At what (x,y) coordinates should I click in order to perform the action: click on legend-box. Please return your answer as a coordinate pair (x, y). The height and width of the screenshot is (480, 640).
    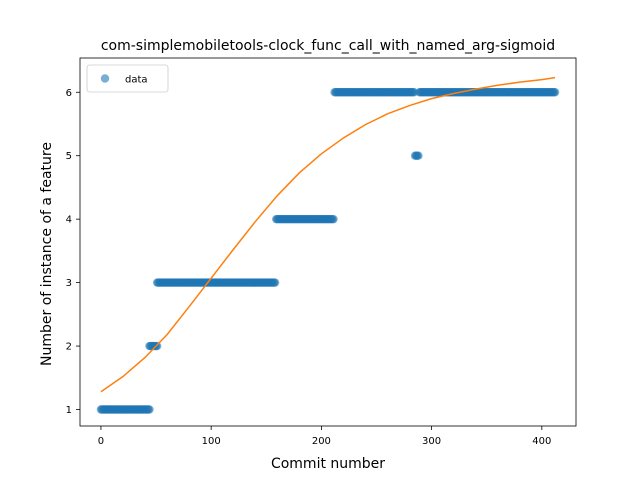
    Looking at the image, I should click on (127, 78).